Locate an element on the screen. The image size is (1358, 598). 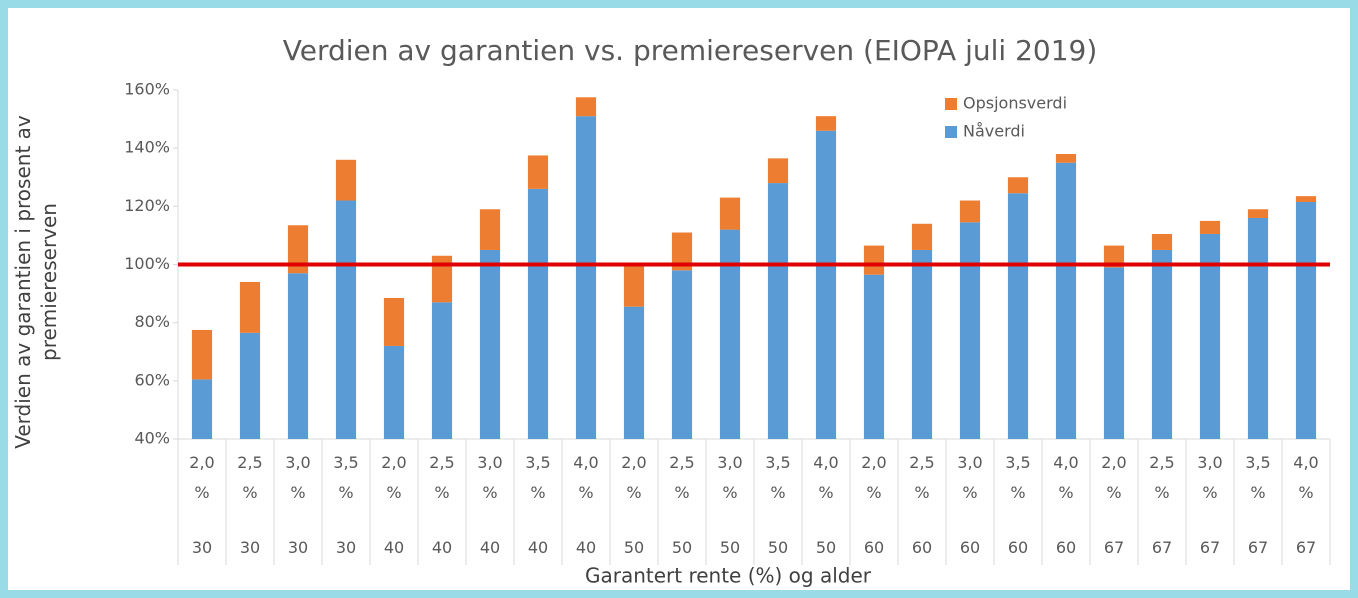
y-tick-label: 60% is located at coordinates (152, 379).